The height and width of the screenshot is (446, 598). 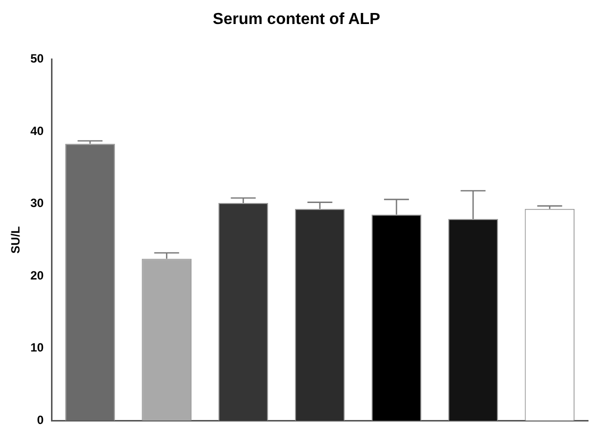 I want to click on y-tick-label: 20, so click(x=37, y=275).